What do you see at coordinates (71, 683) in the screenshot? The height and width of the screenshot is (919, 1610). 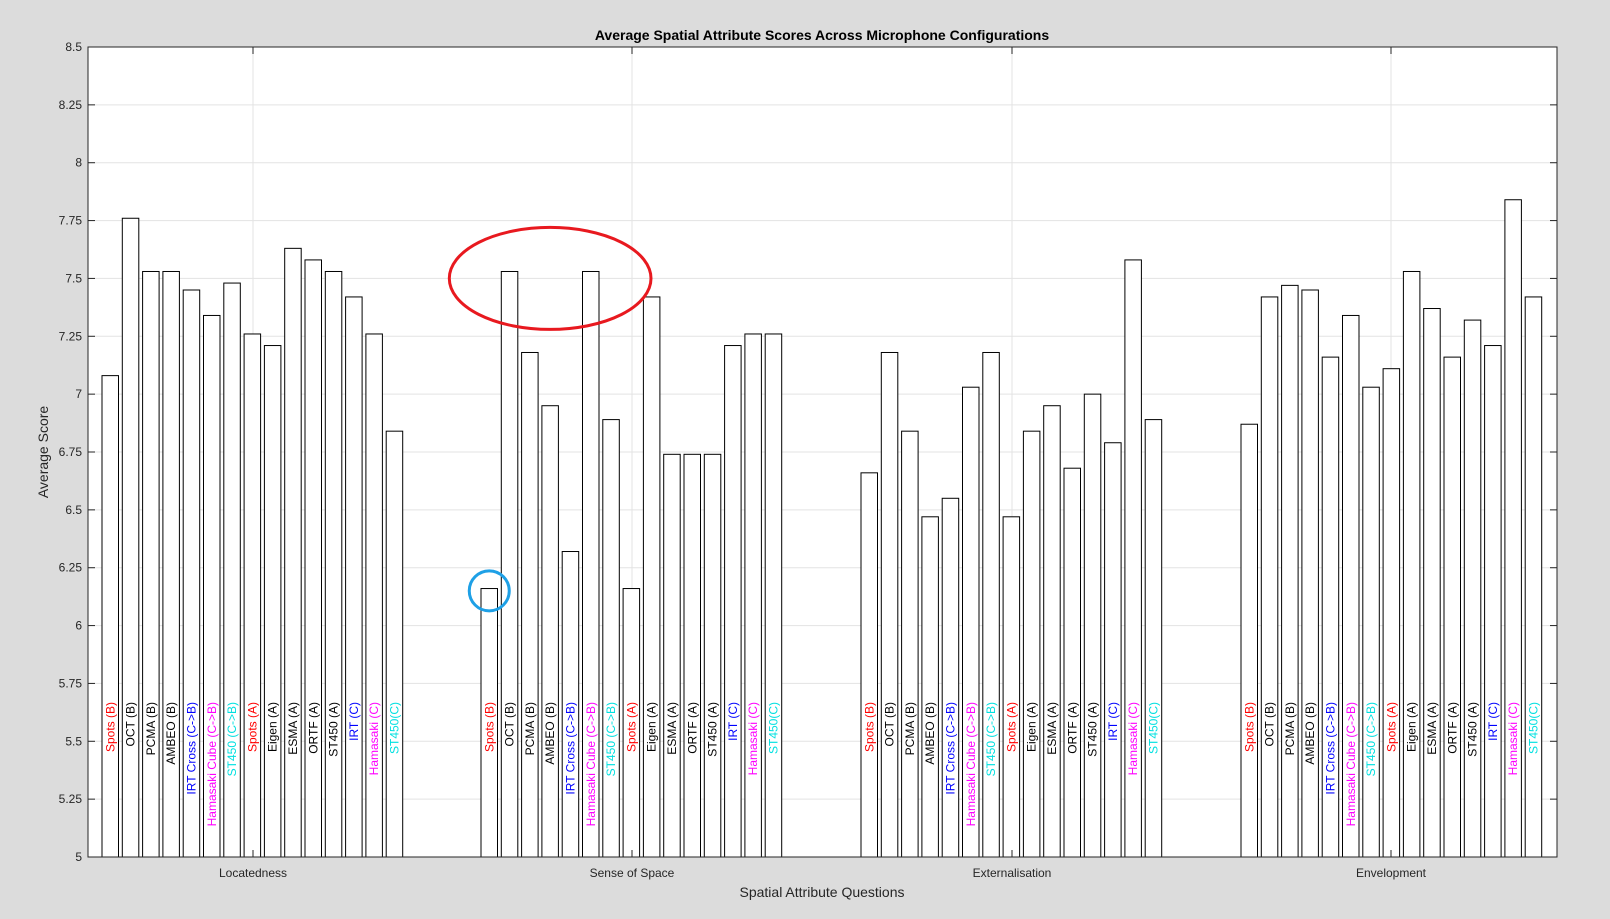 I see `y-tick-label: 5.75` at bounding box center [71, 683].